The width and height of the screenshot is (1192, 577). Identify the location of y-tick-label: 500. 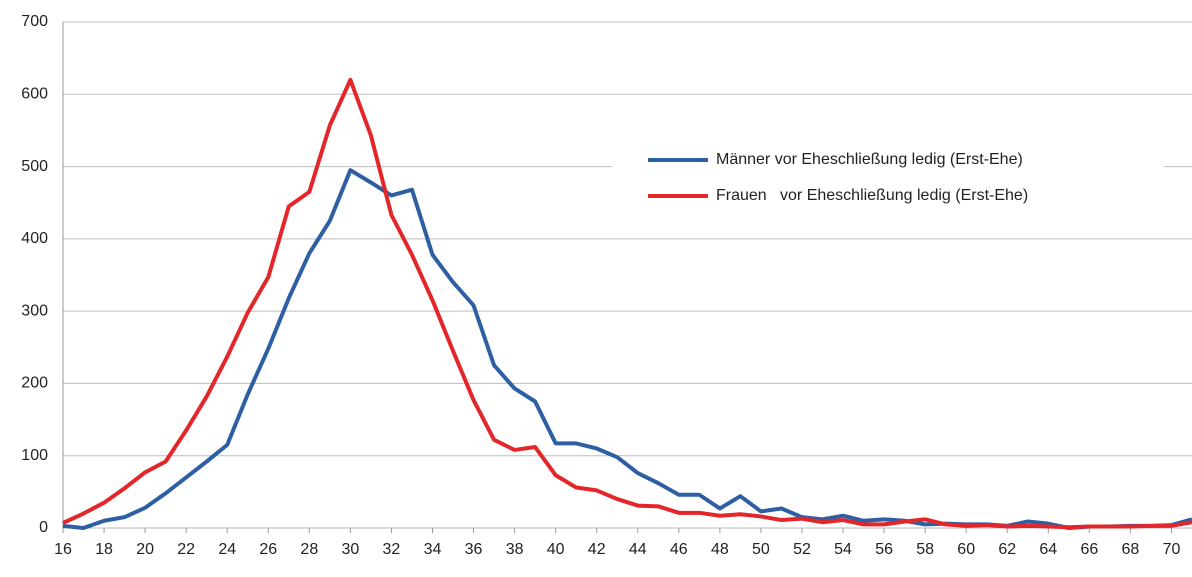
(34, 166).